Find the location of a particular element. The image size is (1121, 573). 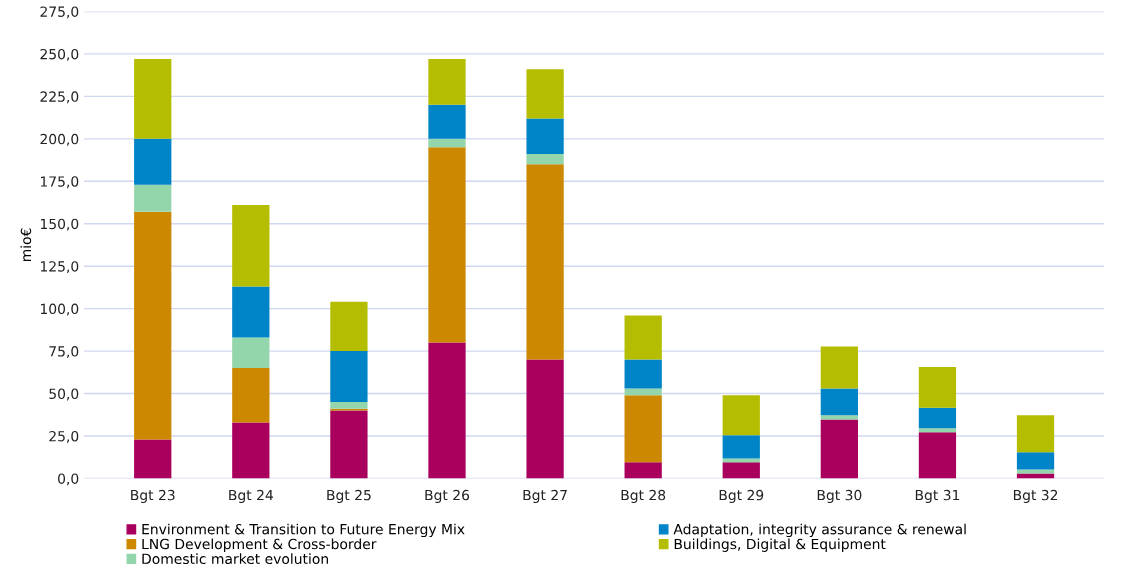

legend-label: Environment & Transition to Future Energy Mix is located at coordinates (303, 530).